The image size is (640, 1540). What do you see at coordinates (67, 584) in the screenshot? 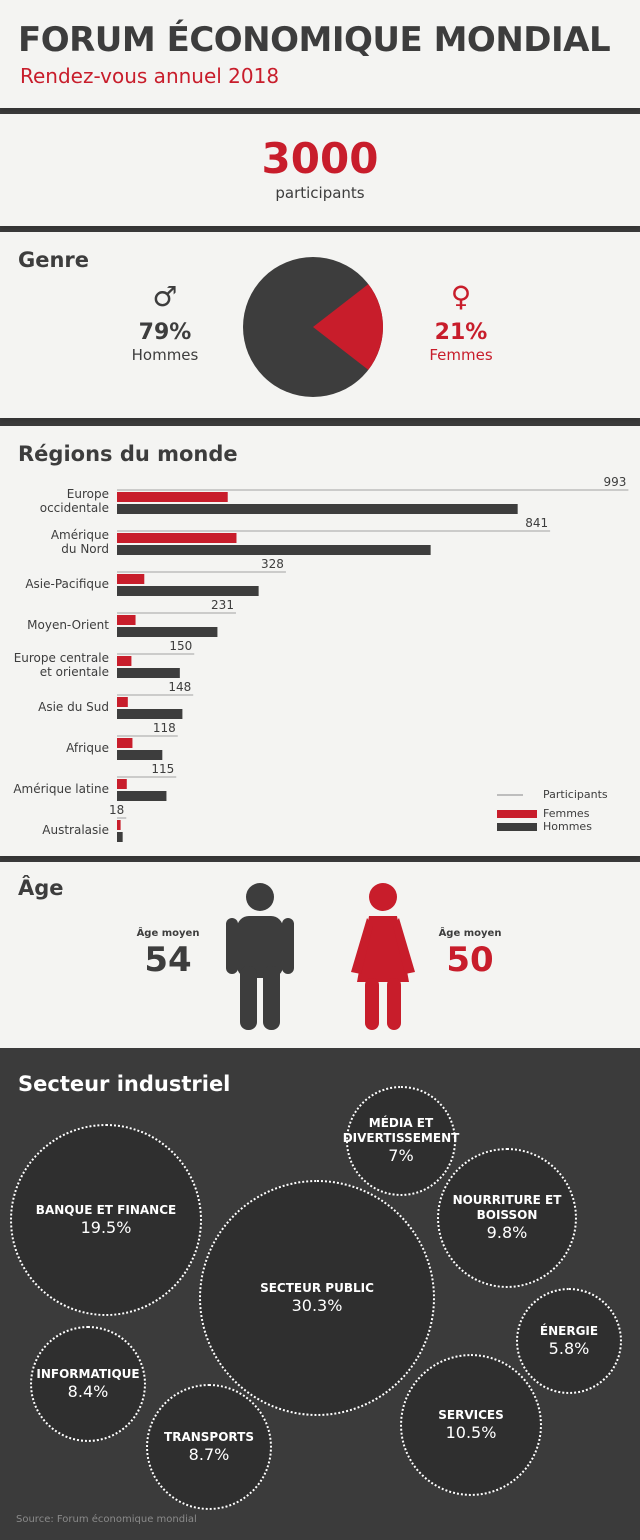
I see `category-label: Asie-Pacifique` at bounding box center [67, 584].